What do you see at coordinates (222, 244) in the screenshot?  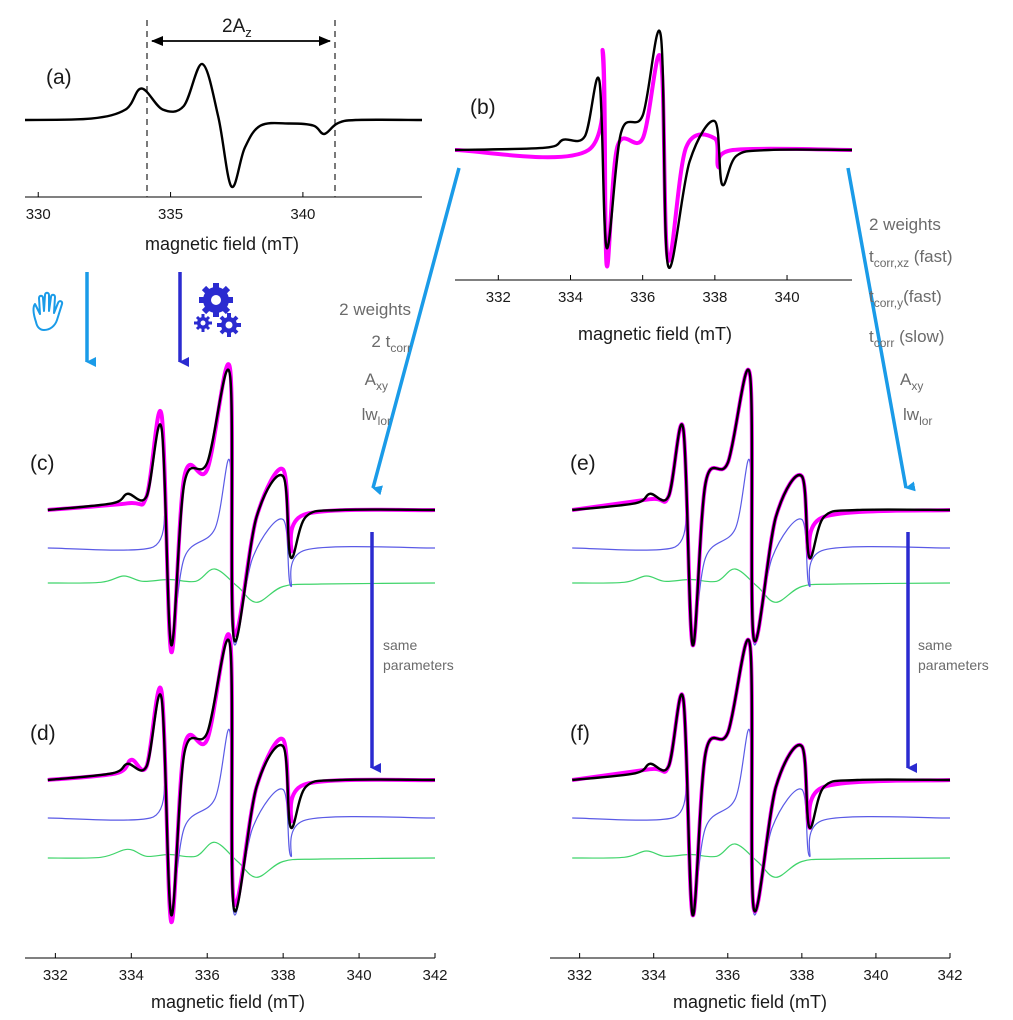 I see `axis-a-label: magnetic field (mT)` at bounding box center [222, 244].